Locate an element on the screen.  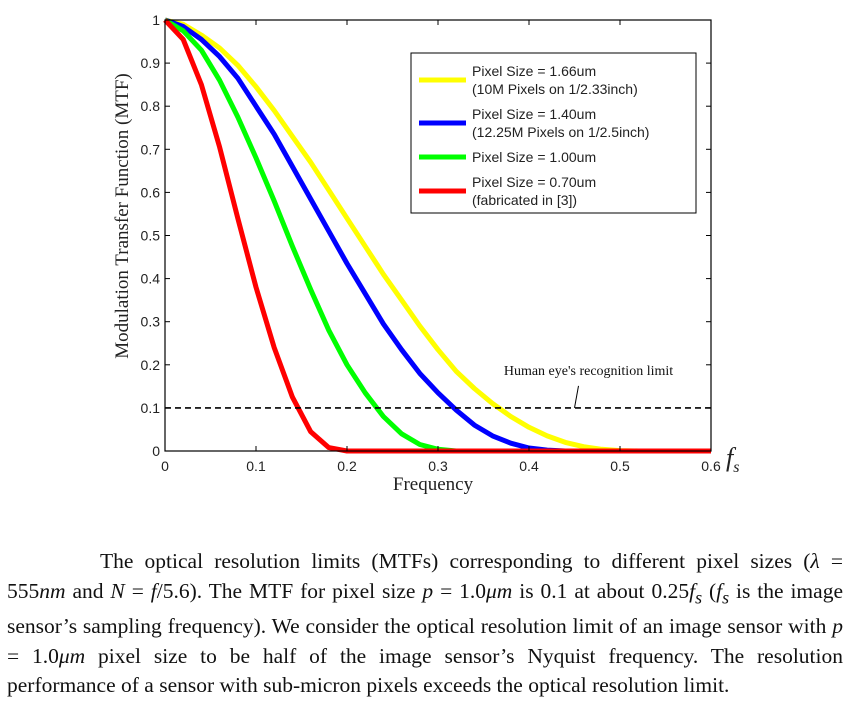
x-tick-label: 0.2 is located at coordinates (347, 466).